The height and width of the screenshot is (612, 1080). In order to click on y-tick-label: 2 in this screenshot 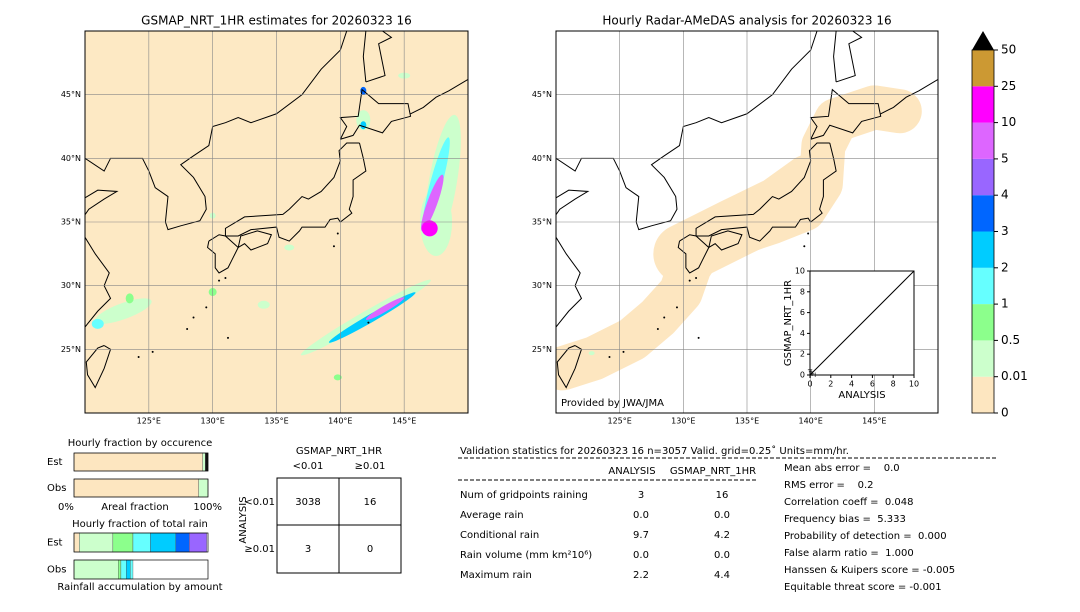, I will do `click(802, 354)`.